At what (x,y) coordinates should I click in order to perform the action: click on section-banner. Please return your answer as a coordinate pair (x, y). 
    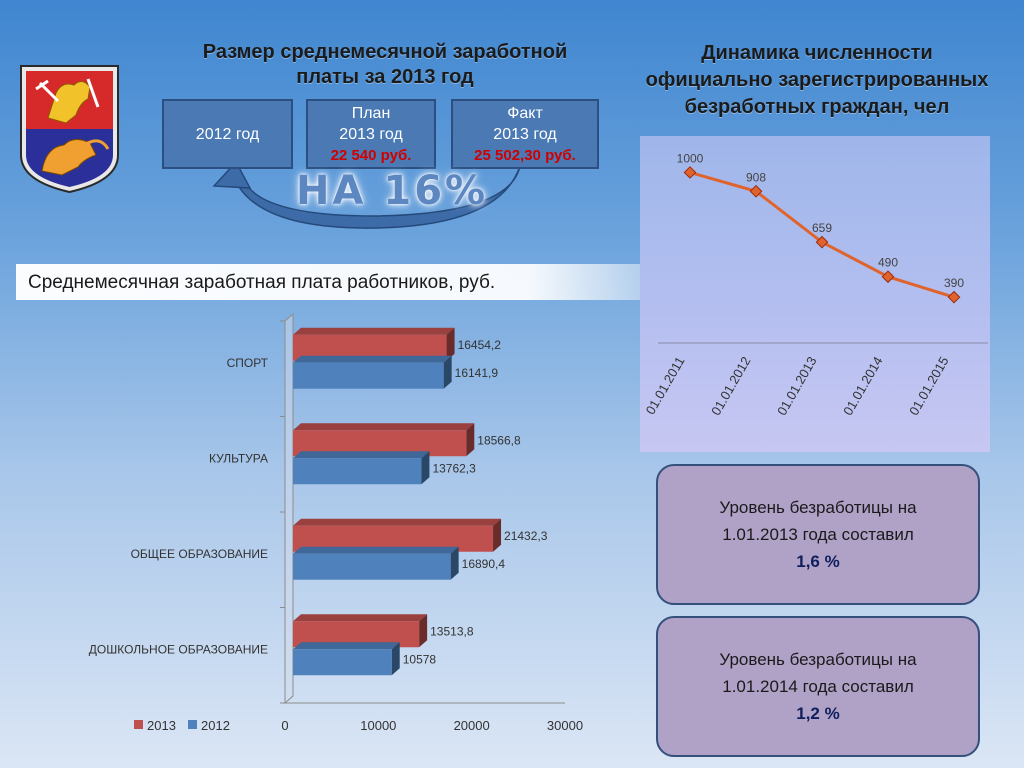
    Looking at the image, I should click on (329, 282).